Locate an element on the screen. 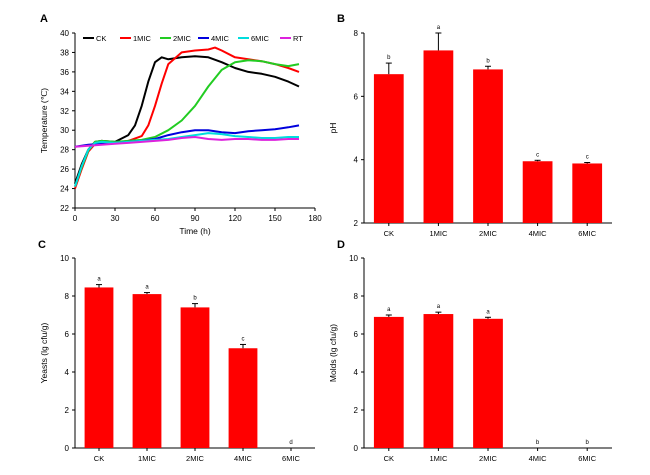 This screenshot has height=475, width=650. y-tick-label: 22 is located at coordinates (64, 208).